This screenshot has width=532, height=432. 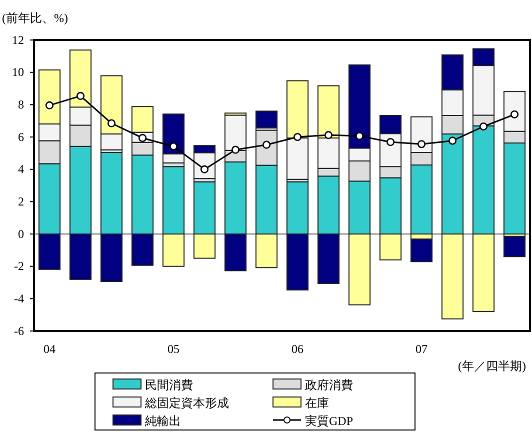 What do you see at coordinates (492, 366) in the screenshot?
I see `x-axis-title: (年／四半期)` at bounding box center [492, 366].